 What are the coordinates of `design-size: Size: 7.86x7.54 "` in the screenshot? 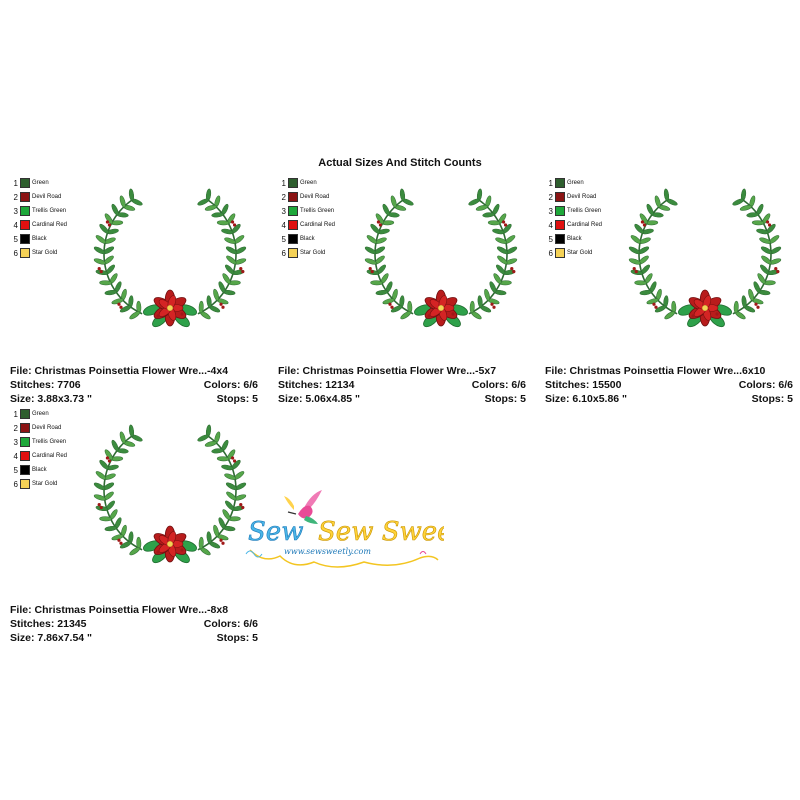 It's located at (51, 638).